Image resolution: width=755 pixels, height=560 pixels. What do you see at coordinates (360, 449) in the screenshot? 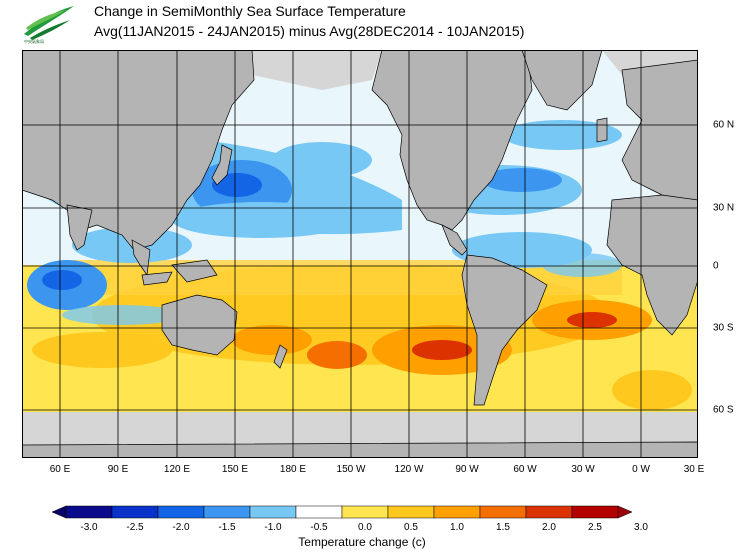
I see `land-antarctica` at bounding box center [360, 449].